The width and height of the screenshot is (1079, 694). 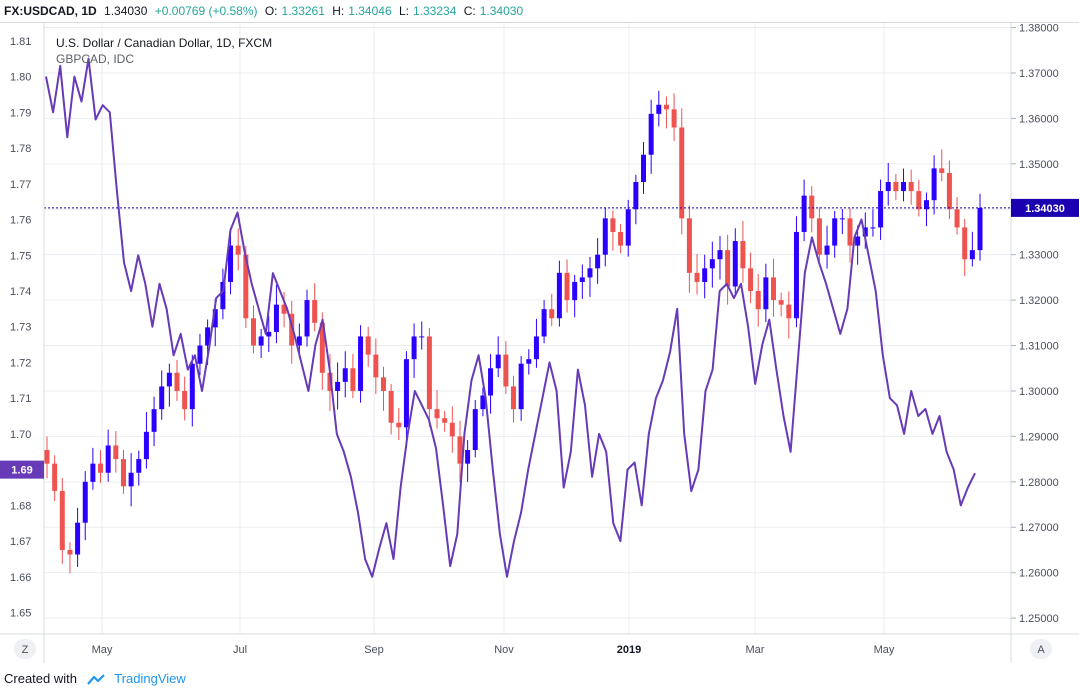 What do you see at coordinates (1039, 256) in the screenshot?
I see `right-tick-label: 1.33000` at bounding box center [1039, 256].